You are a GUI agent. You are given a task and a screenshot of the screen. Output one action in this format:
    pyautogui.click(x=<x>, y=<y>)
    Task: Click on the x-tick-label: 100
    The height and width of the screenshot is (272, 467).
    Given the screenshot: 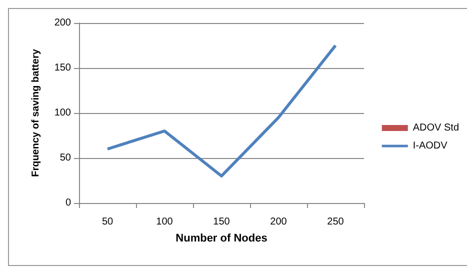 What is the action you would take?
    pyautogui.click(x=165, y=222)
    